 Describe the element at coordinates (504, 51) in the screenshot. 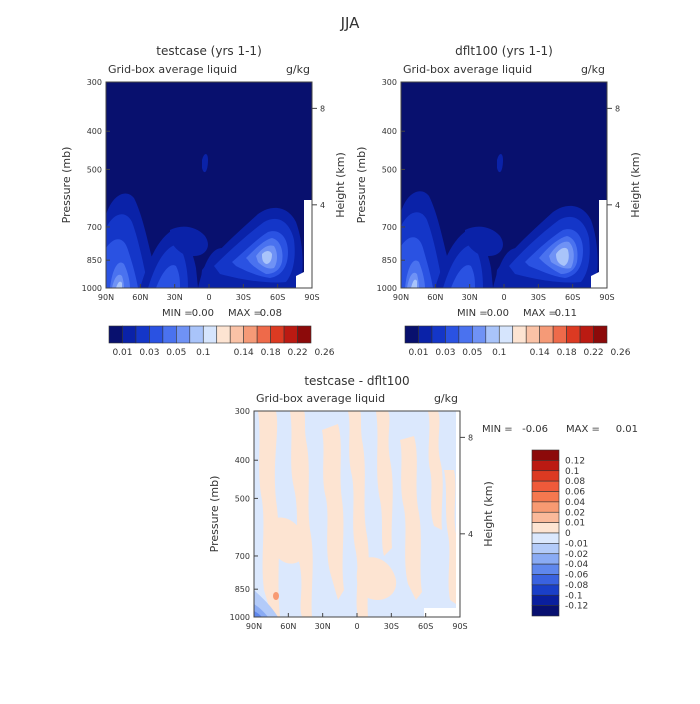

I see `panel-title: dflt100 (yrs 1-1)` at that location.